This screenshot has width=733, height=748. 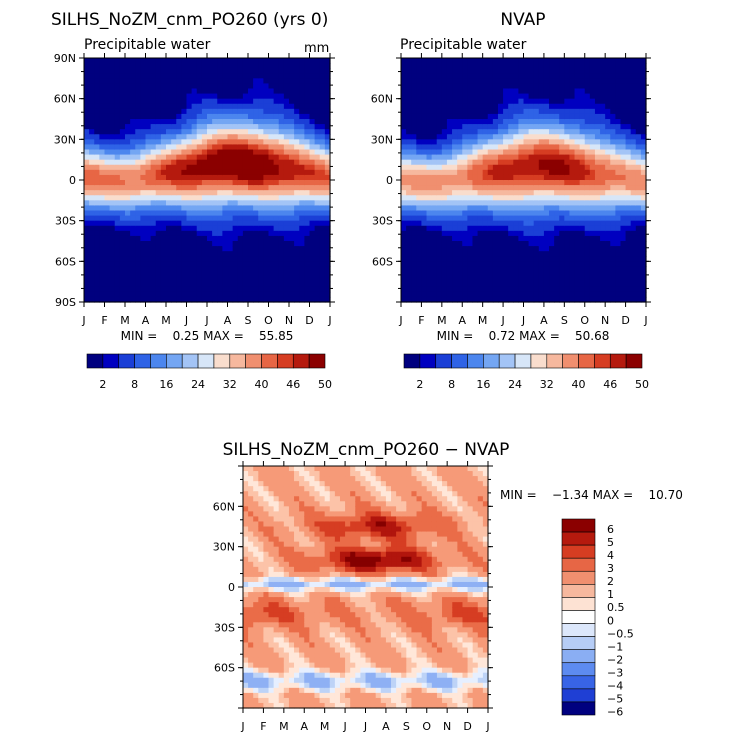 What do you see at coordinates (317, 361) in the screenshot?
I see `colorbar-swatch` at bounding box center [317, 361].